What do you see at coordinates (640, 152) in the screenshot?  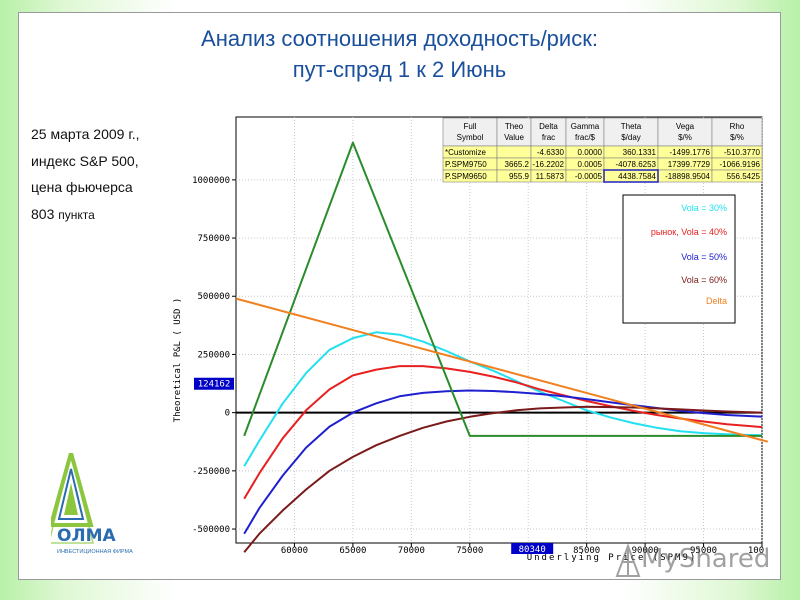 I see `table-cell-text: 360.1331` at bounding box center [640, 152].